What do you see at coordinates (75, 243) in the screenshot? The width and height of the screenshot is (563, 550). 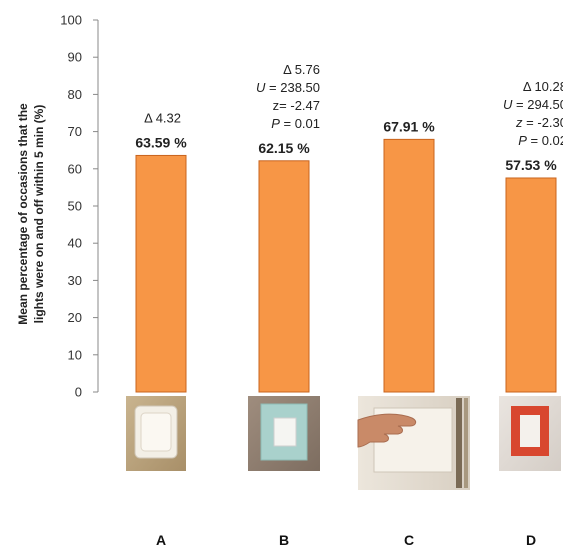 I see `y-tick-label: 40` at bounding box center [75, 243].